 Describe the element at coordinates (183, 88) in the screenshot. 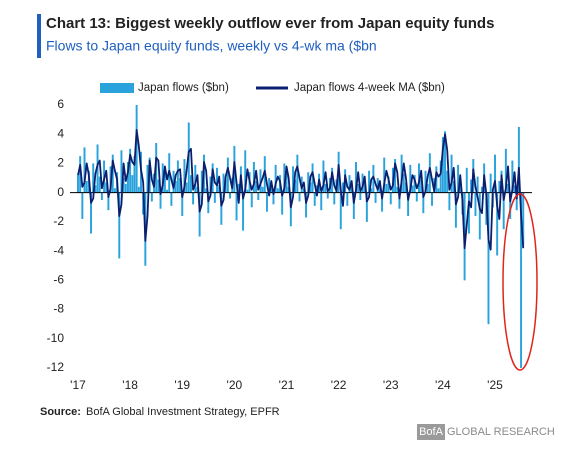

I see `legend-label: Japan flows ($bn)` at that location.